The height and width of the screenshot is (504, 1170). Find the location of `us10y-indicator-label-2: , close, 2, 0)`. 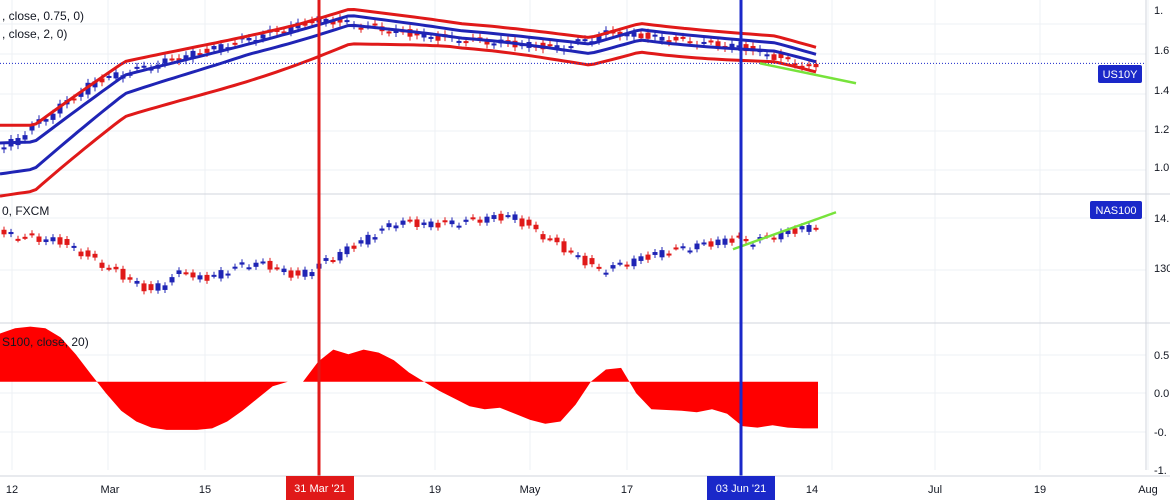

us10y-indicator-label-2: , close, 2, 0) is located at coordinates (34, 34).